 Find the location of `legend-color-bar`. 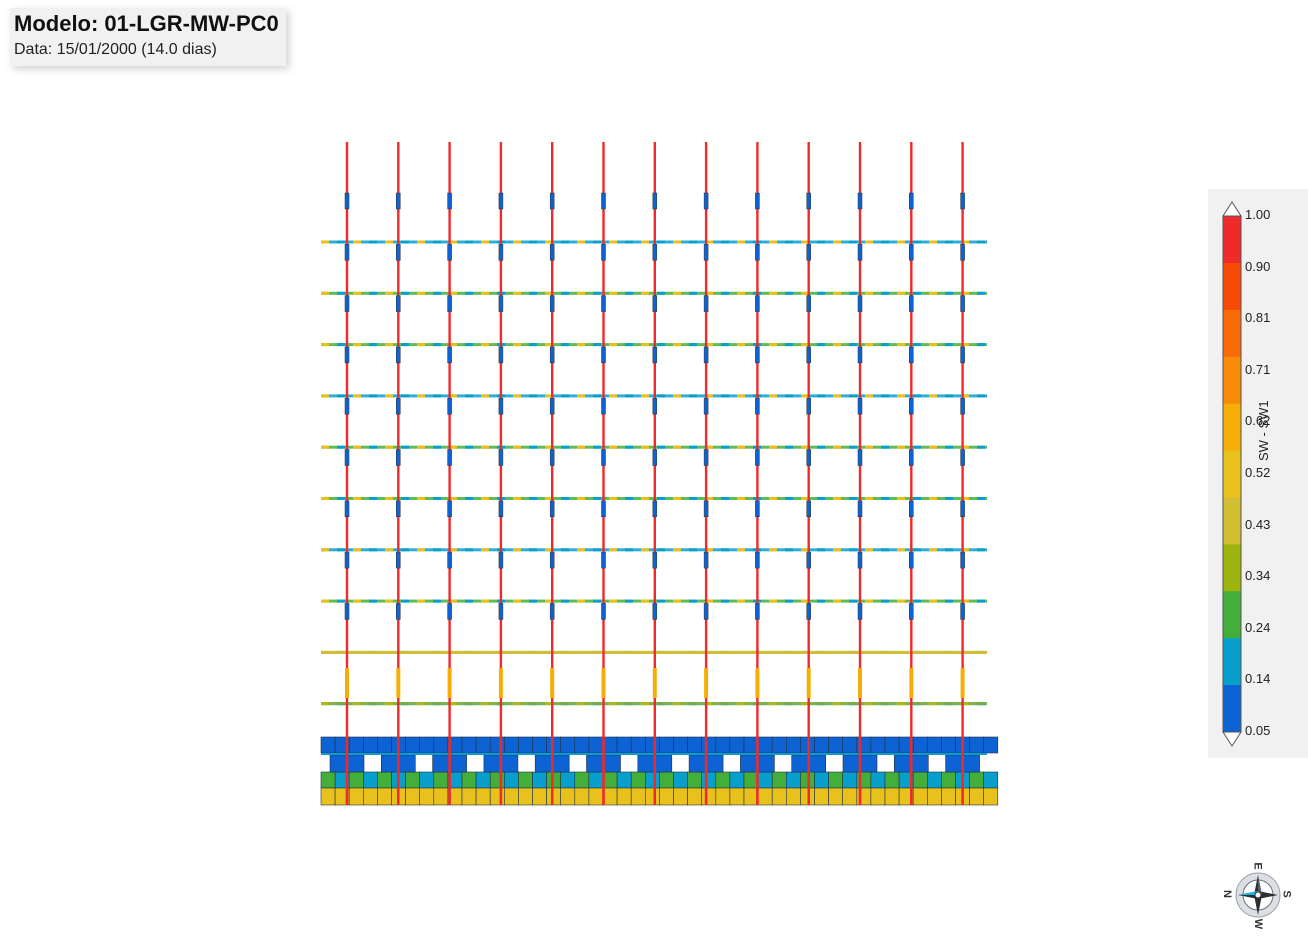

legend-color-bar is located at coordinates (1232, 474).